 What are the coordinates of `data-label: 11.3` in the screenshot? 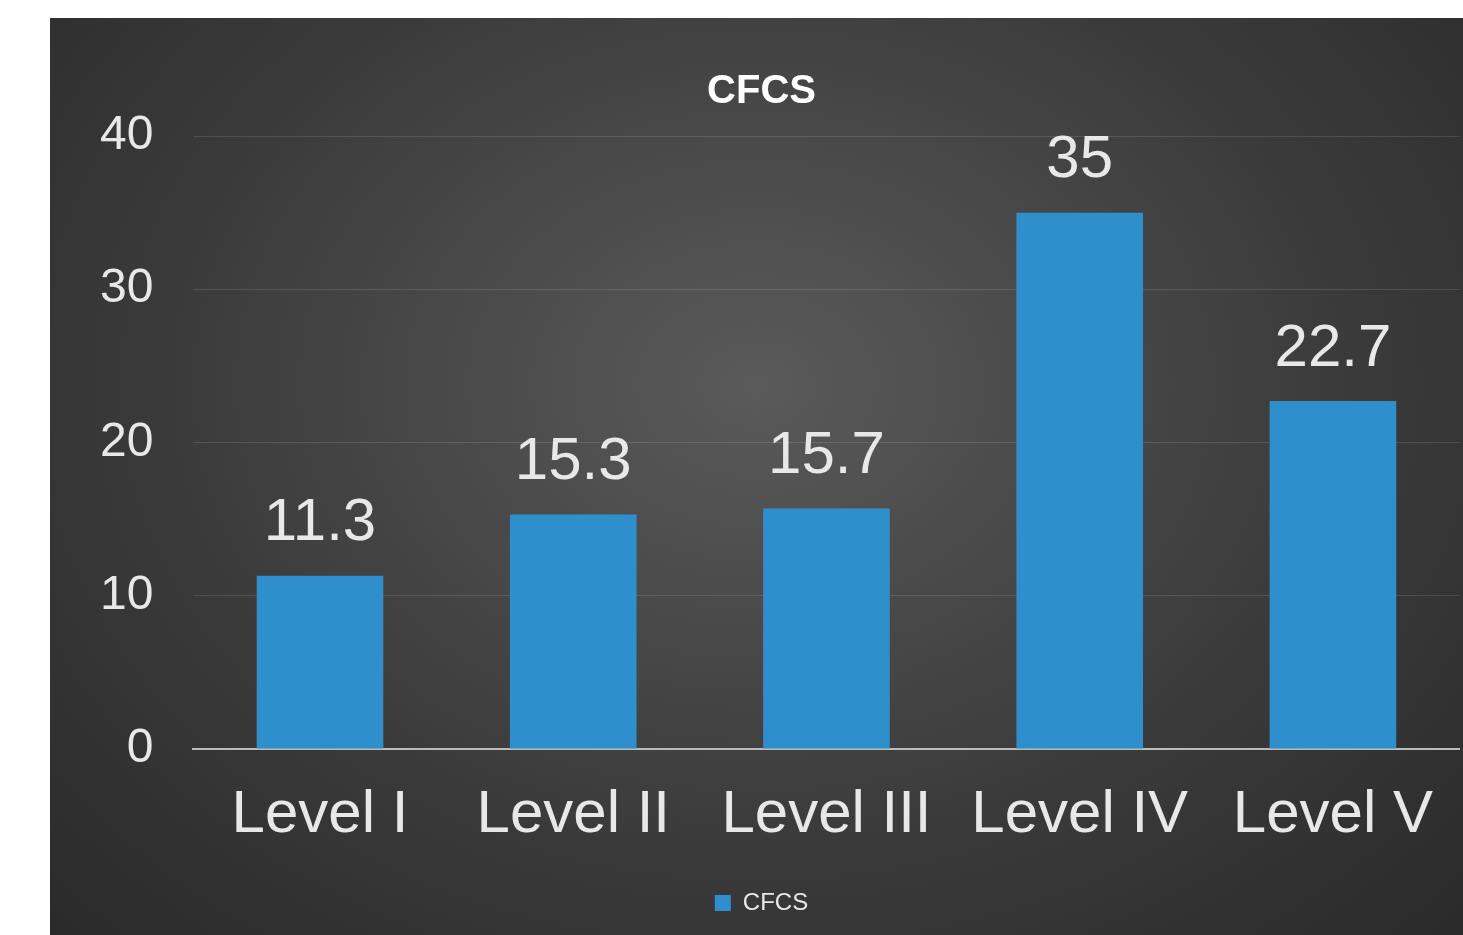 It's located at (320, 520).